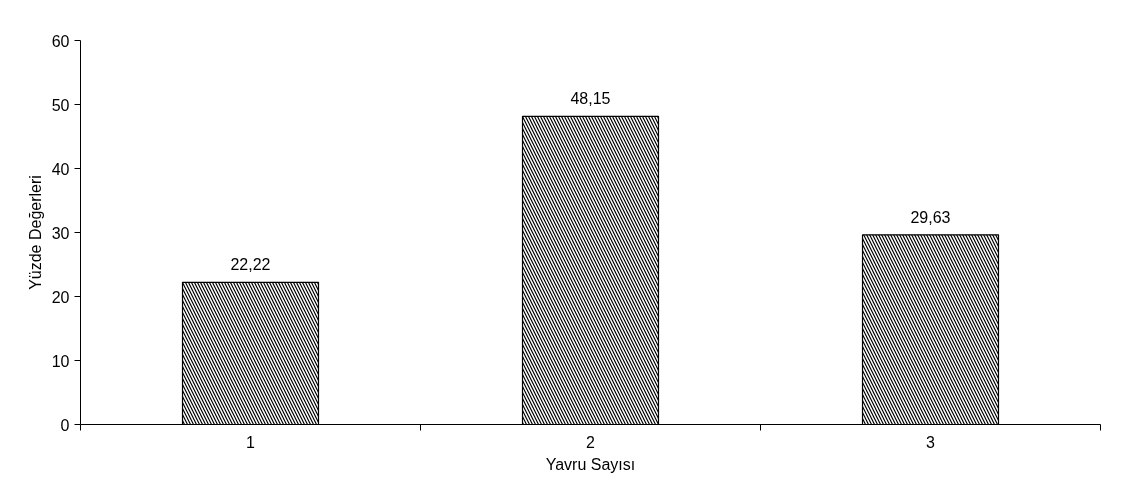  I want to click on y-tick-label: 20, so click(60, 297).